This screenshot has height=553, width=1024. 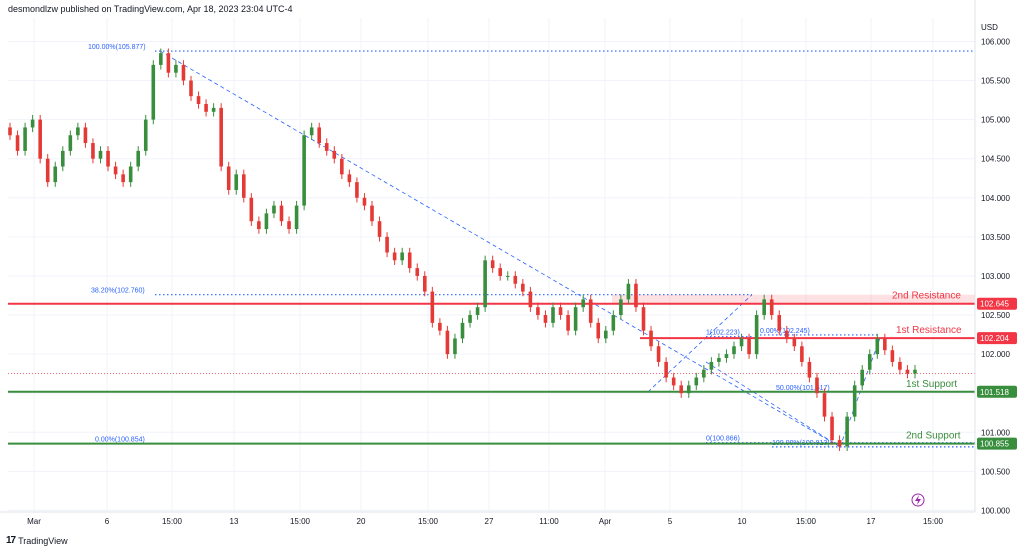 I want to click on y-tick-label: 104.500, so click(x=995, y=159).